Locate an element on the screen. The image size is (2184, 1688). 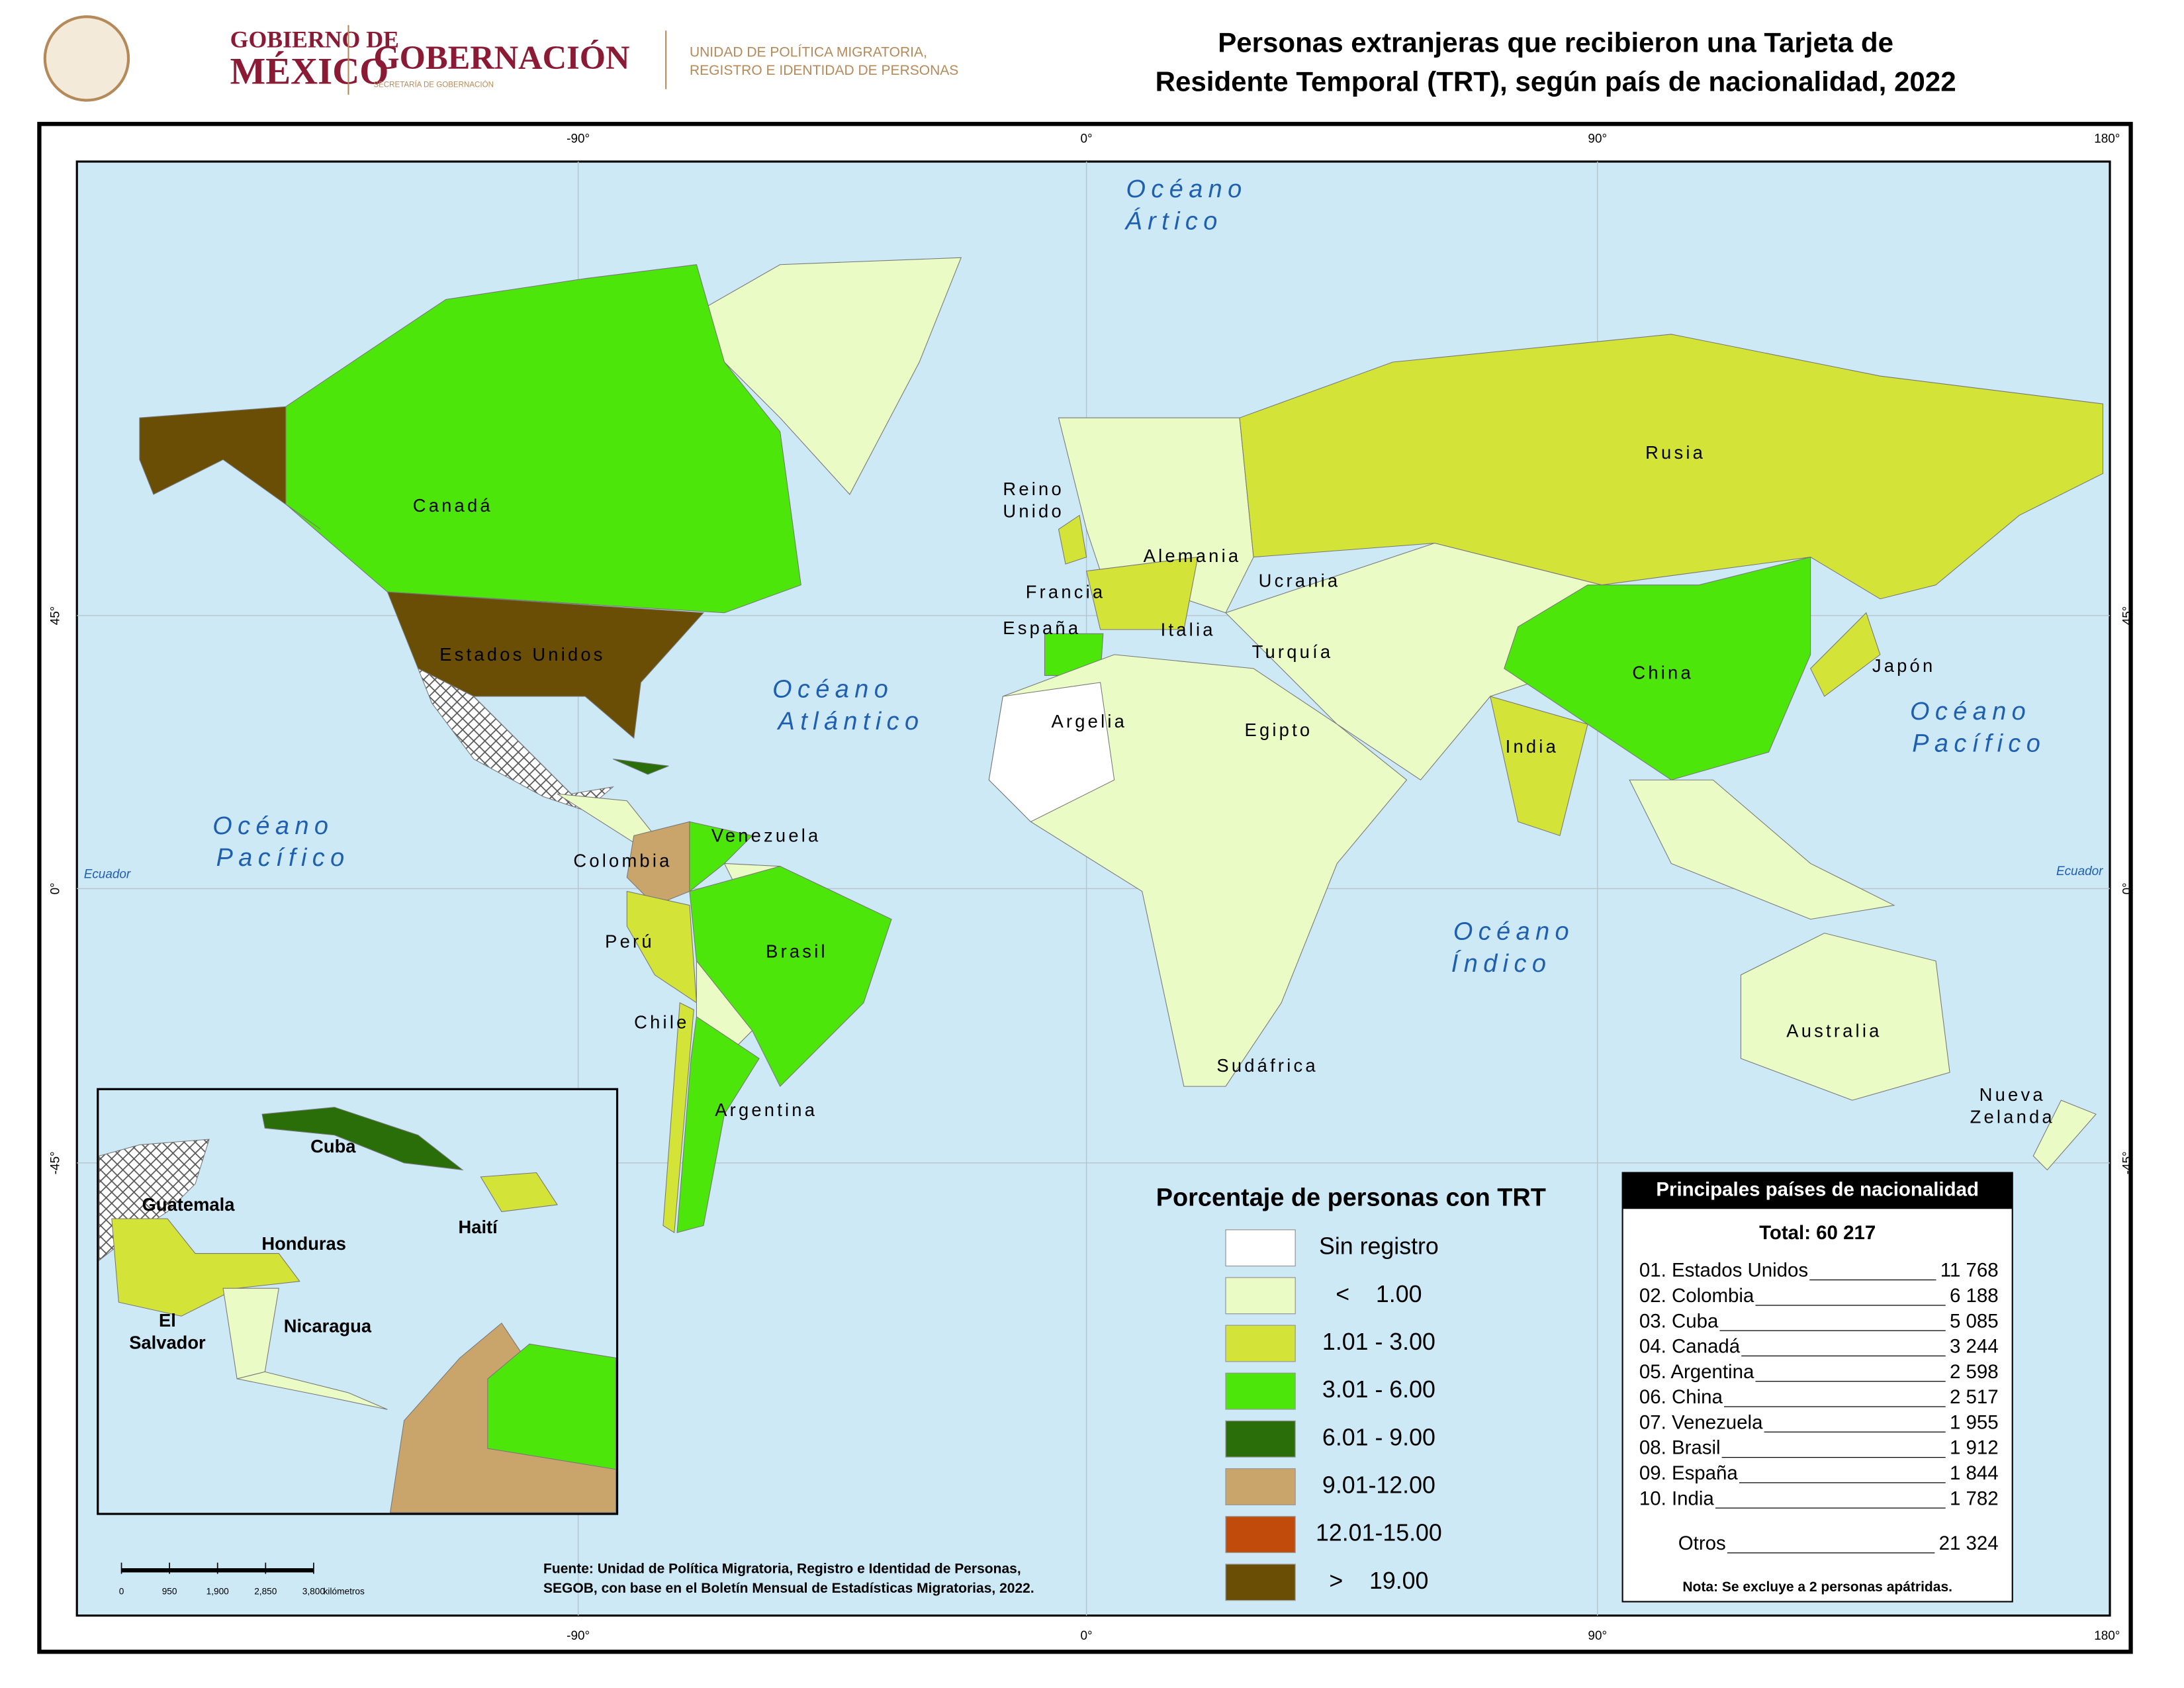
legend-label: 6.01 - 9.00 is located at coordinates (1379, 1437).